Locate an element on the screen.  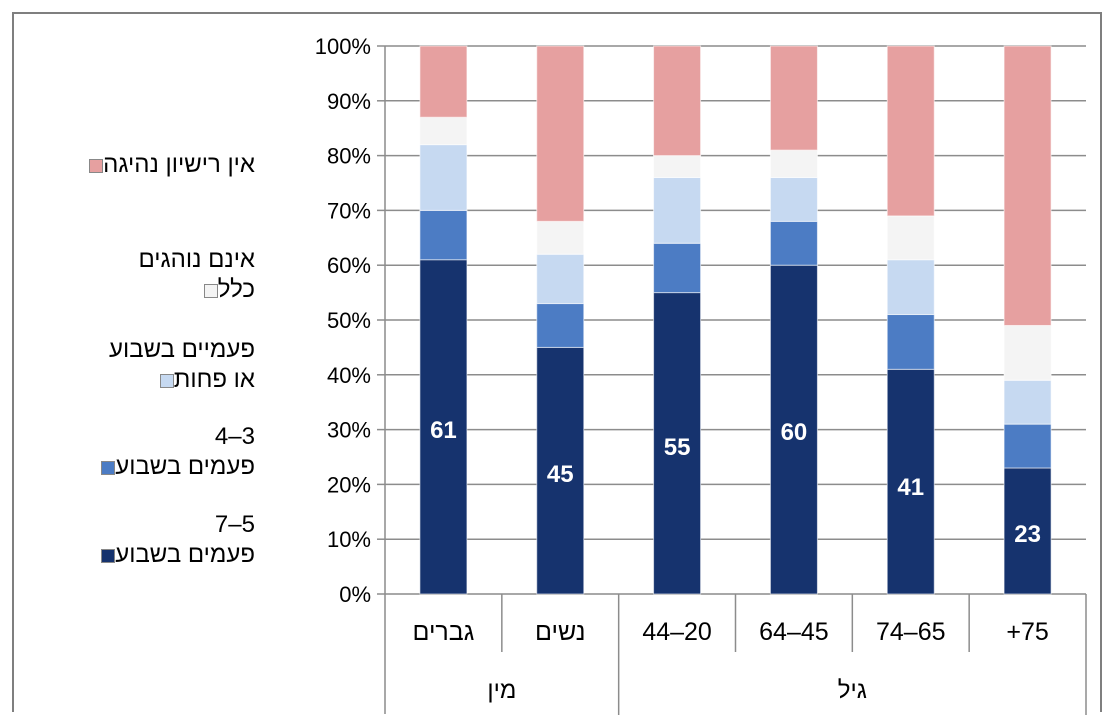
y-tick-label: 60% is located at coordinates (349, 265).